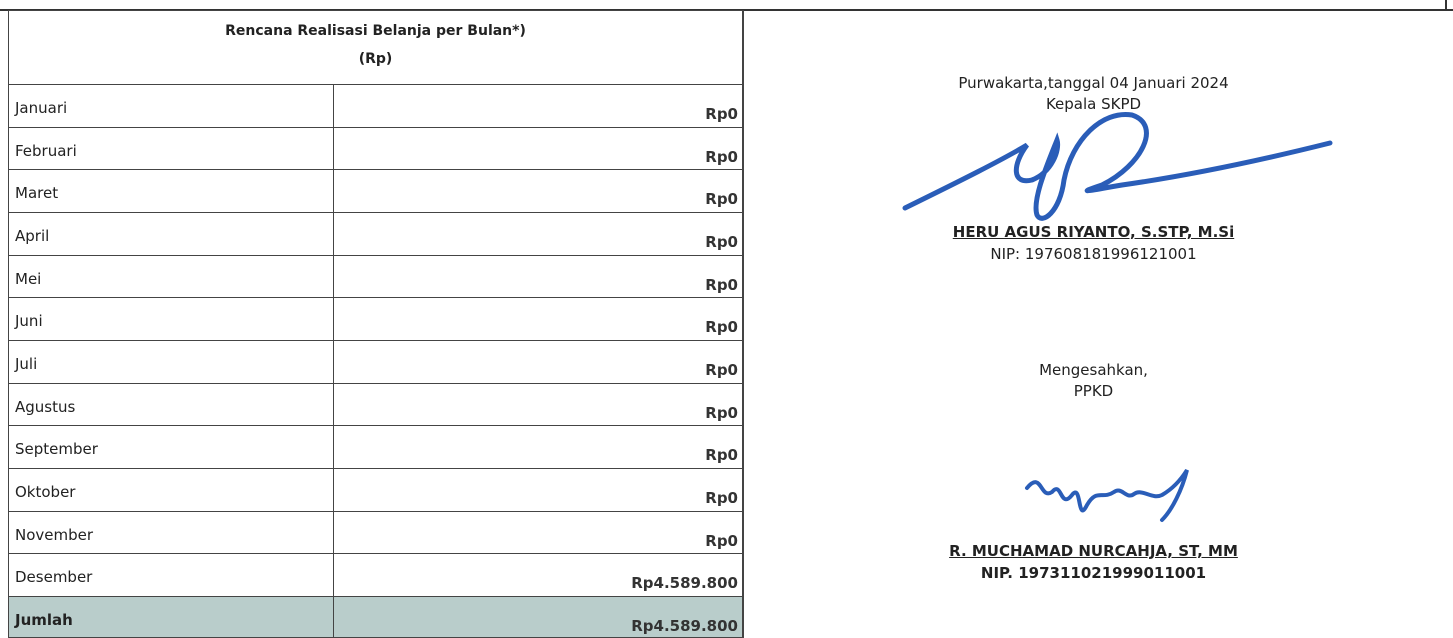  Describe the element at coordinates (171, 148) in the screenshot. I see `month-label: Februari` at that location.